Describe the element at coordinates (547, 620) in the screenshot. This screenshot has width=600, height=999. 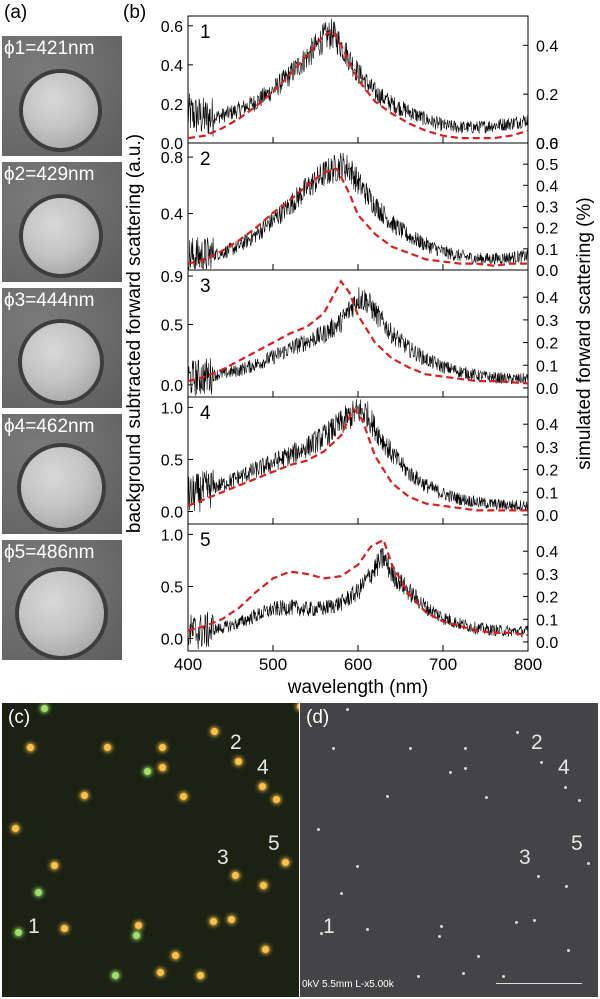
I see `y-tick-label-right: 0.1` at that location.